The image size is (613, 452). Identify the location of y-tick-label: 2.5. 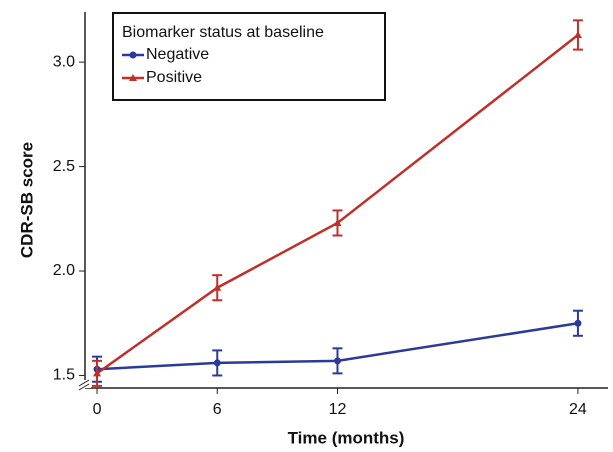
(64, 166).